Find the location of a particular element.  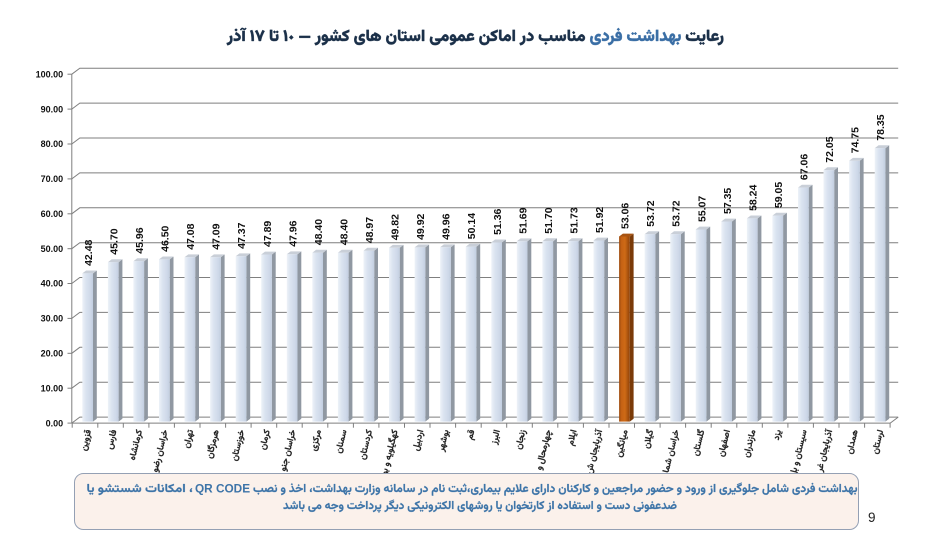

svg-text: 72.05 is located at coordinates (830, 149).